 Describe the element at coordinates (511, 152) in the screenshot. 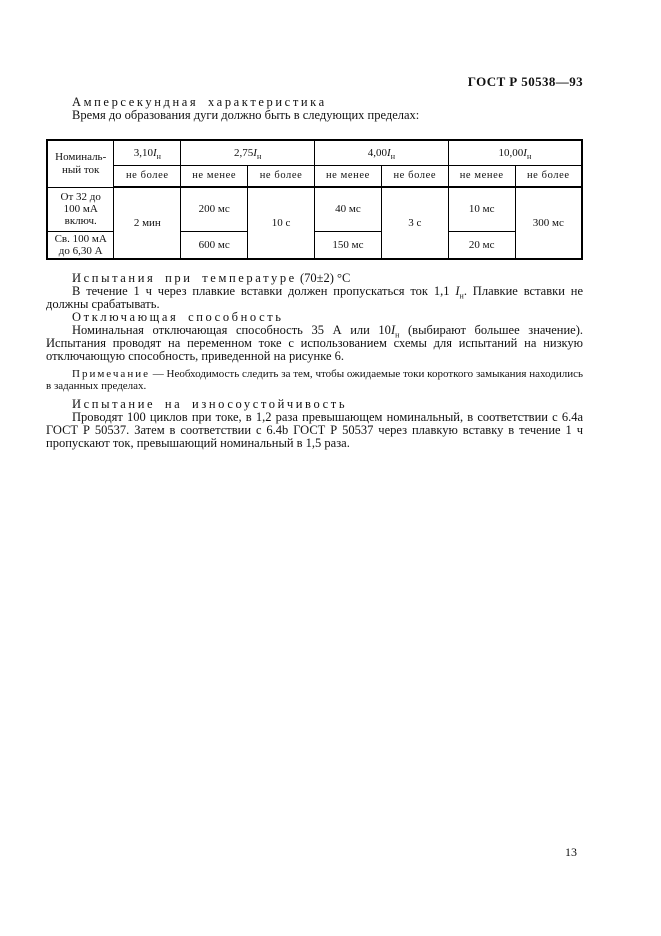

I see `group-factor: 10,00` at that location.